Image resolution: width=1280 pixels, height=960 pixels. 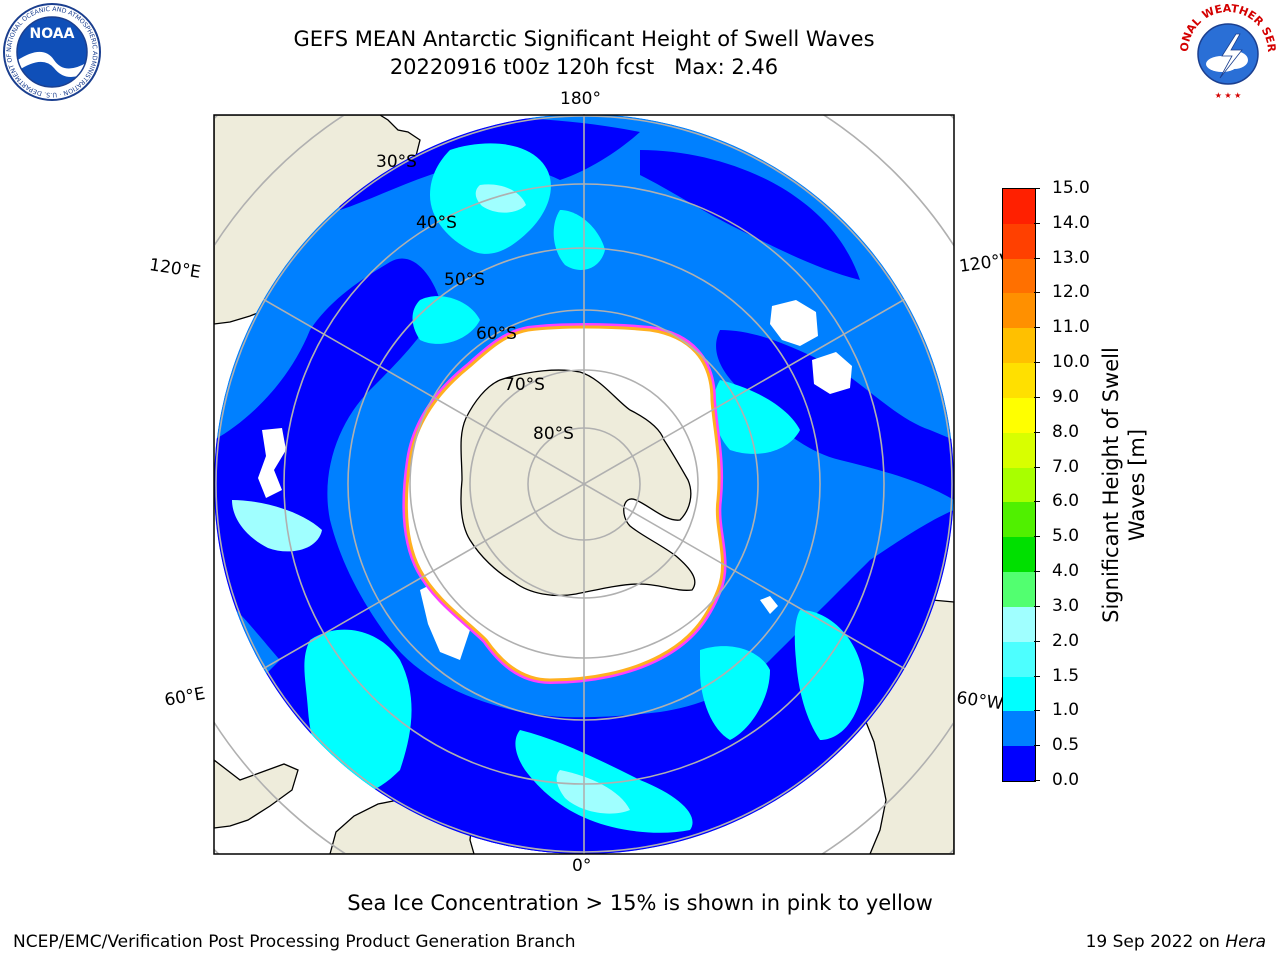 I want to click on colorbar-tick: 12.0, so click(x=1074, y=292).